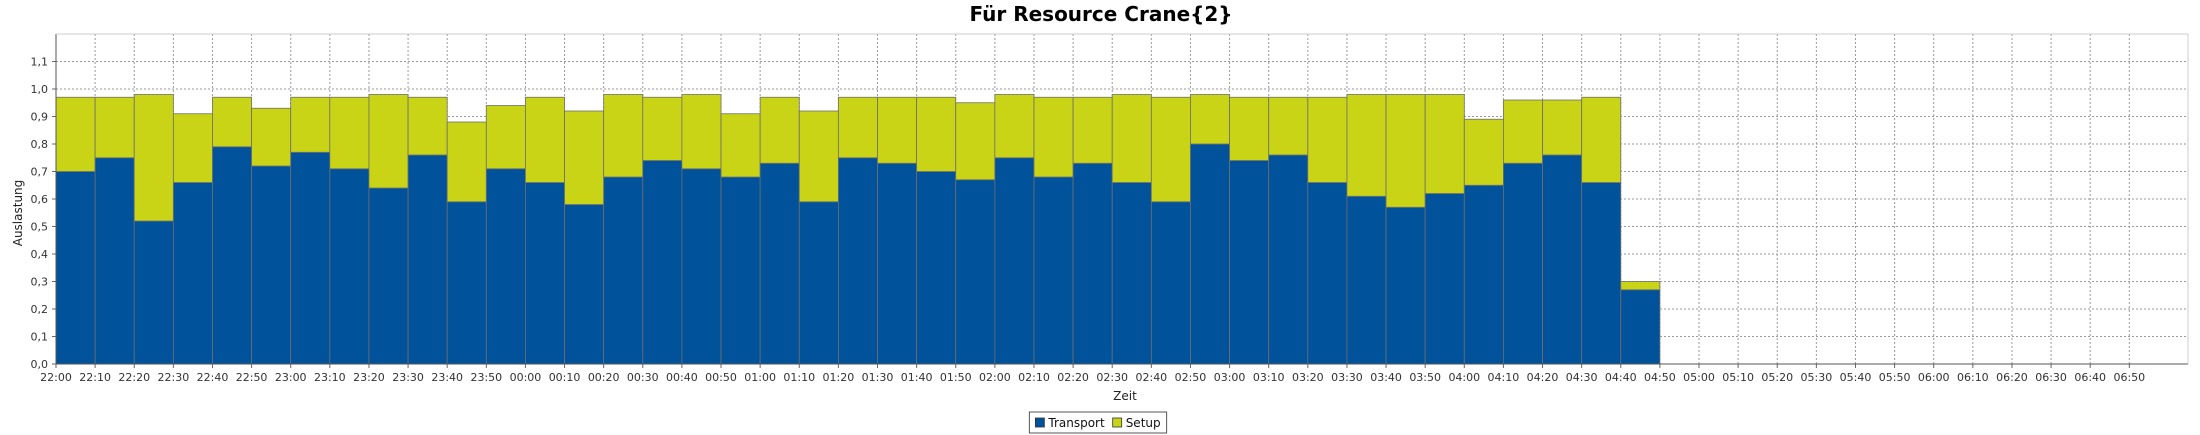 The image size is (2200, 435). I want to click on x-tick-label: 03:10, so click(1269, 377).